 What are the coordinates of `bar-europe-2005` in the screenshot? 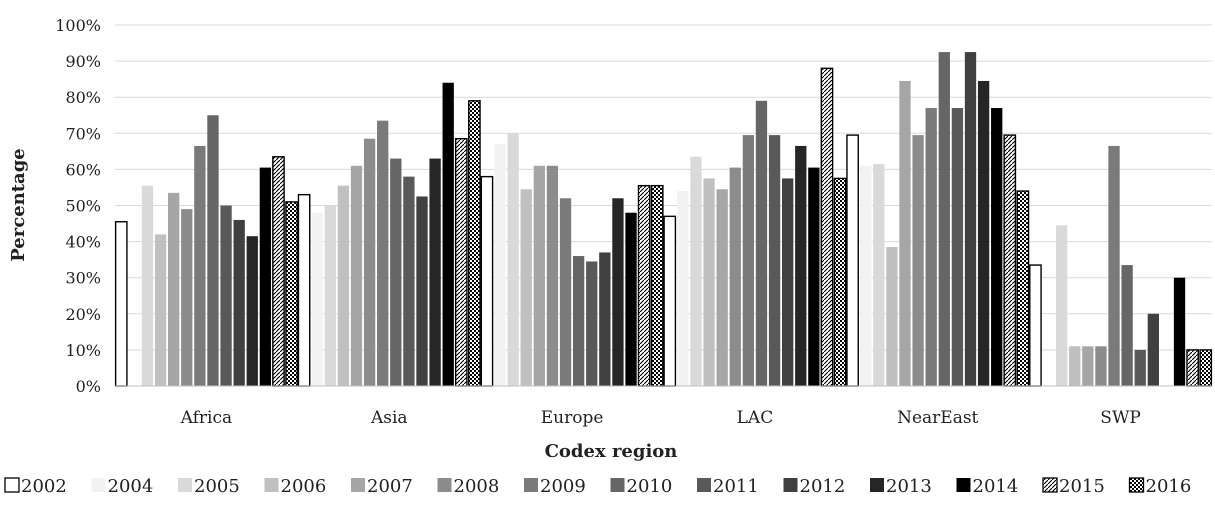 It's located at (513, 259).